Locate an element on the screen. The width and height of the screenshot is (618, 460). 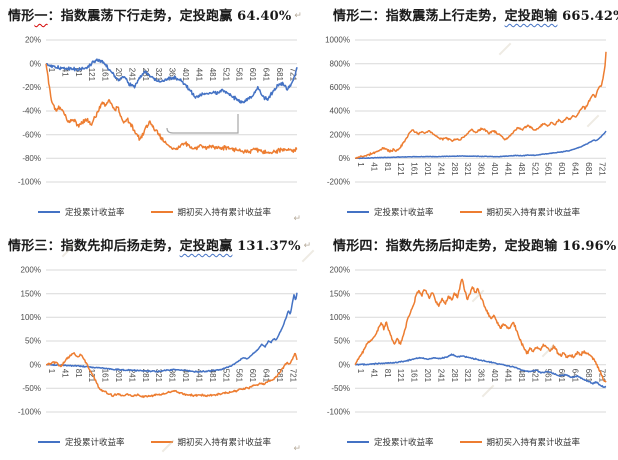
title-text: 情形二：指数震荡上行走势， is located at coordinates (419, 16).